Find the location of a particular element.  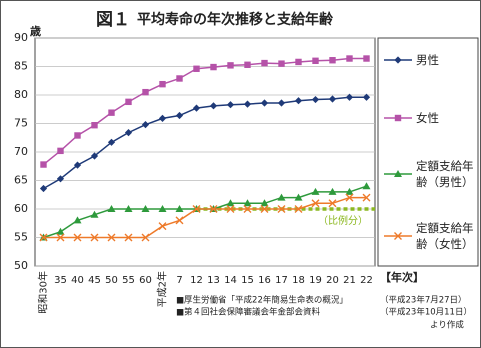

x-tick-label: 40 is located at coordinates (77, 280).